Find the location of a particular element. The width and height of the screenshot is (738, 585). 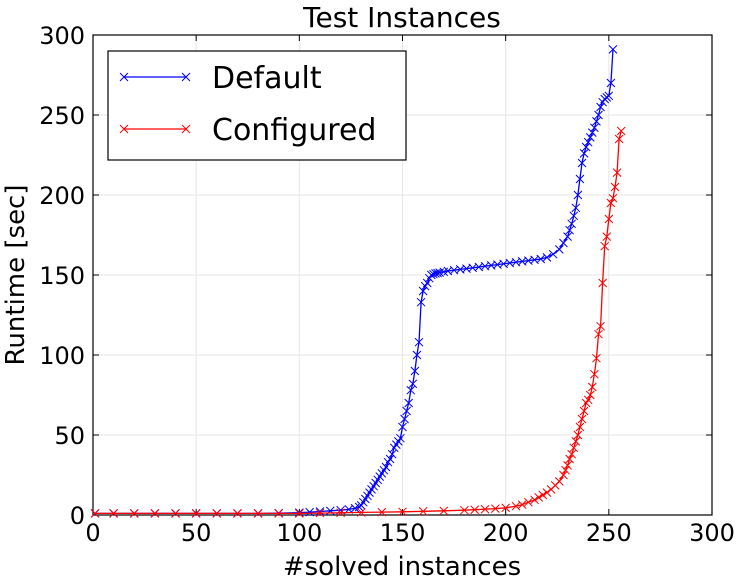

y-tick-label: 100 is located at coordinates (62, 356).